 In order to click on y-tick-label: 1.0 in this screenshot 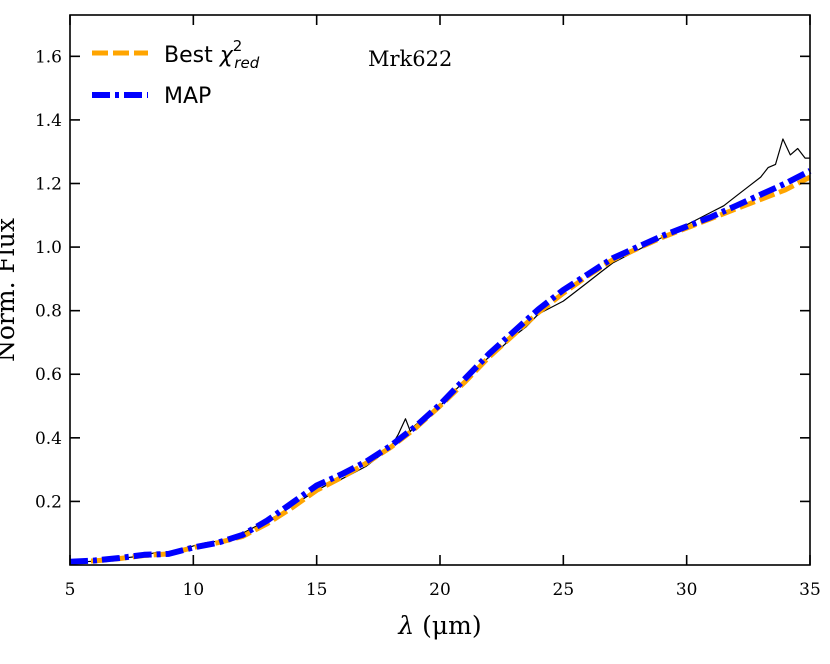, I will do `click(48, 248)`.